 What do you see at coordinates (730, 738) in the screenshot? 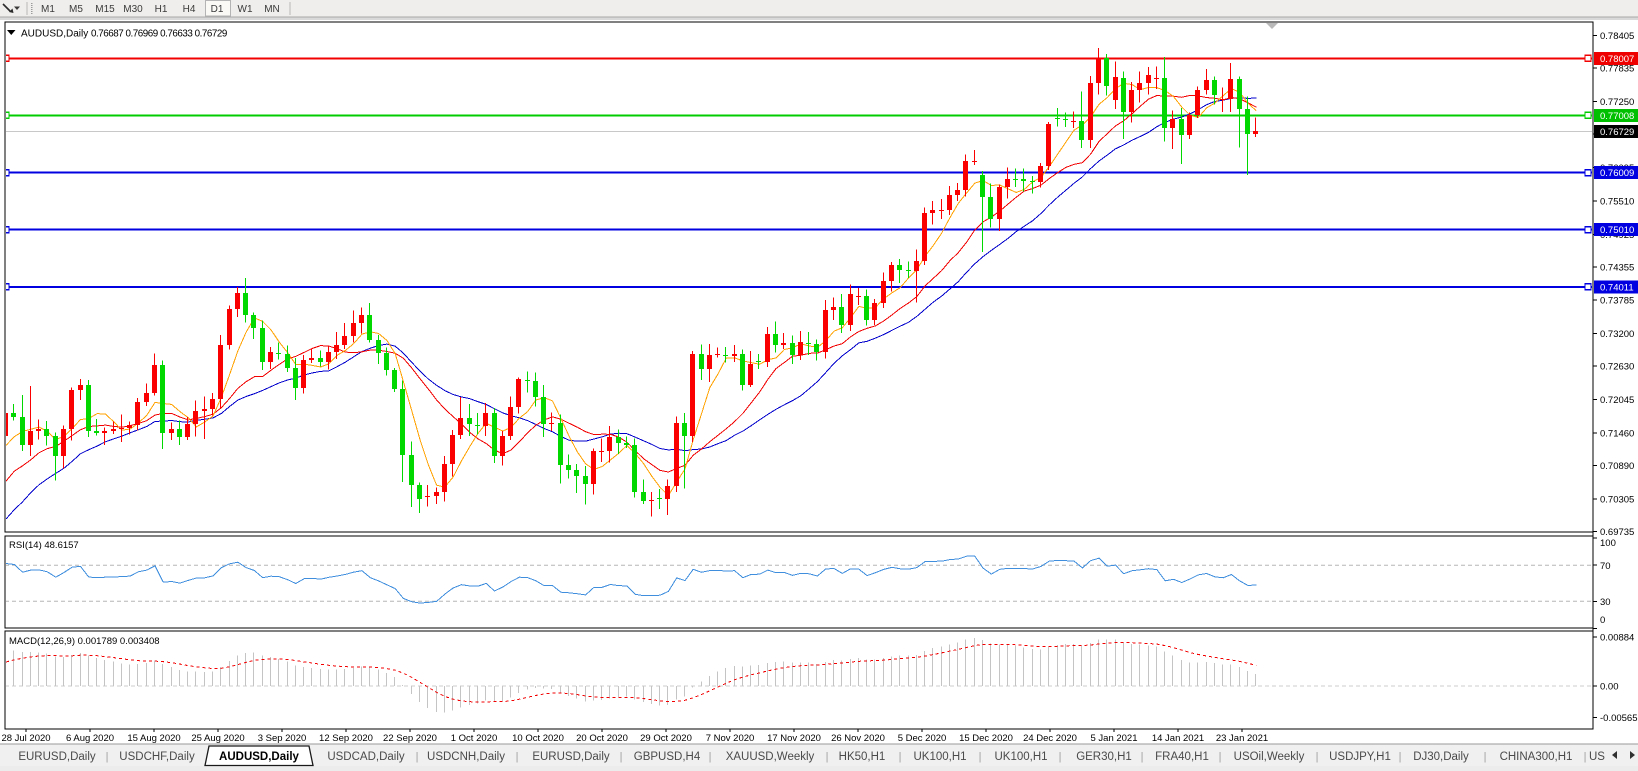
I see `svg-text: 7 Nov 2020` at bounding box center [730, 738].